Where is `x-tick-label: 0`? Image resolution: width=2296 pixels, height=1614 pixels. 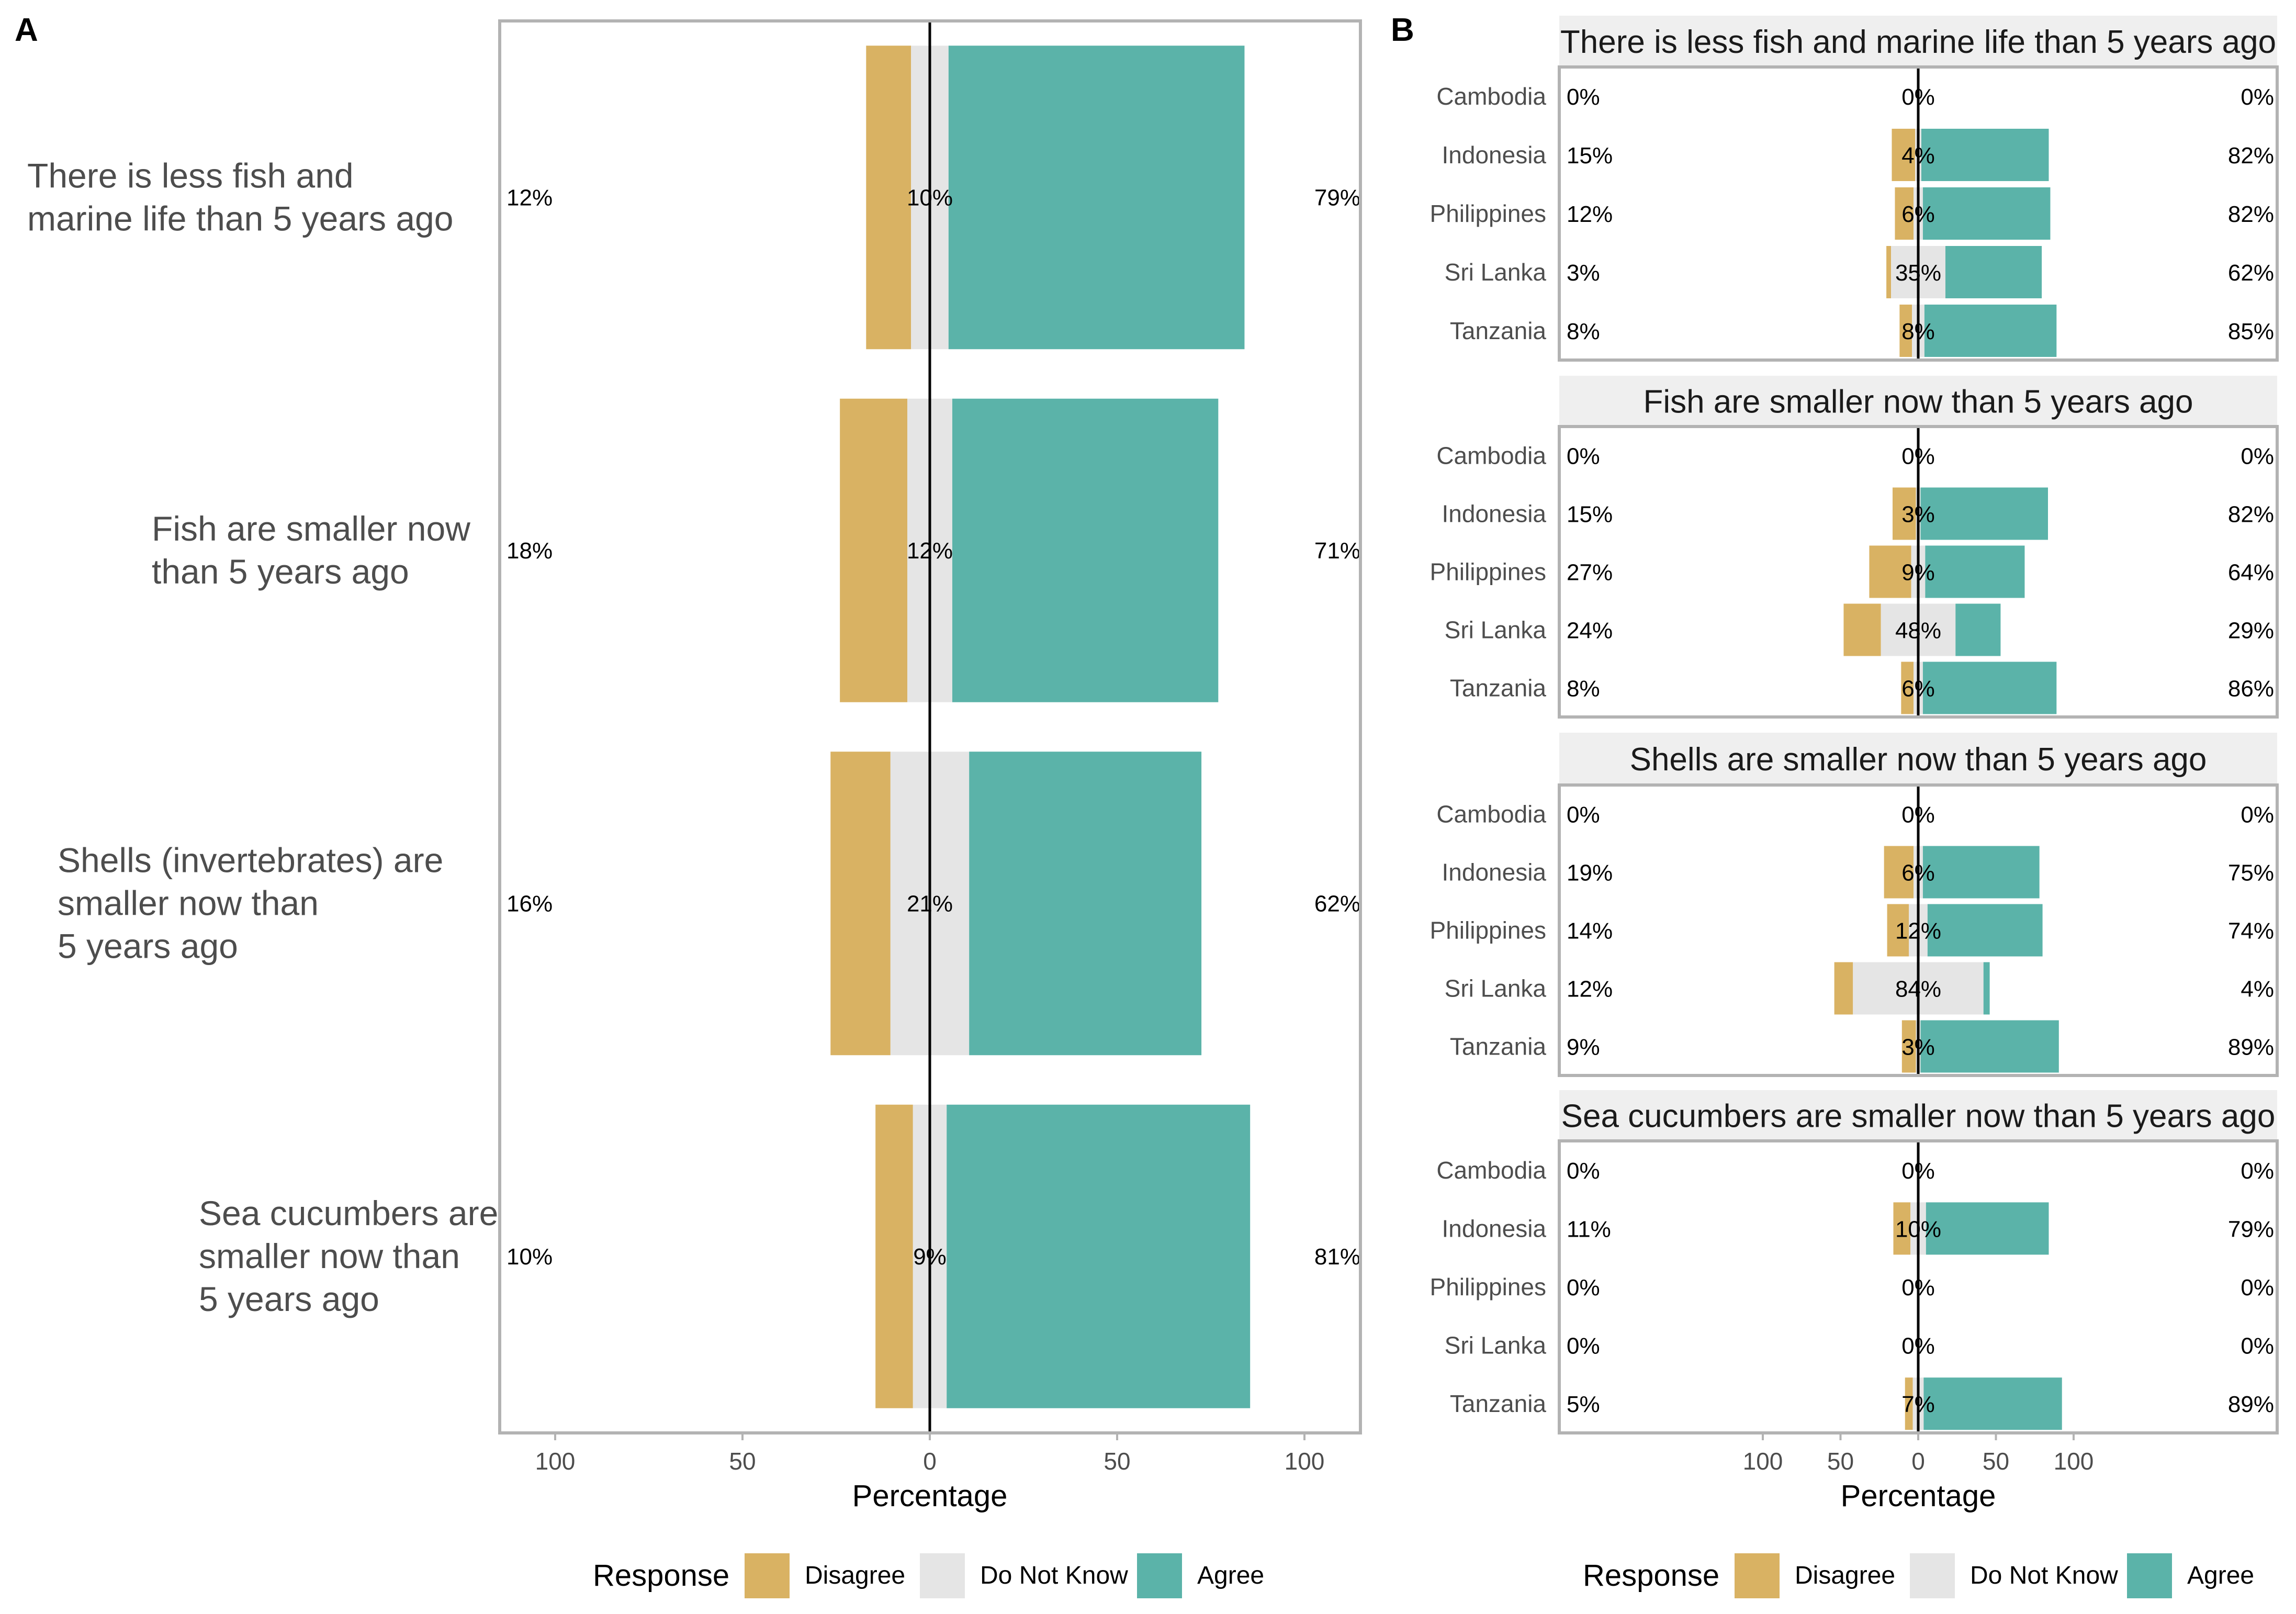 x-tick-label: 0 is located at coordinates (1918, 1461).